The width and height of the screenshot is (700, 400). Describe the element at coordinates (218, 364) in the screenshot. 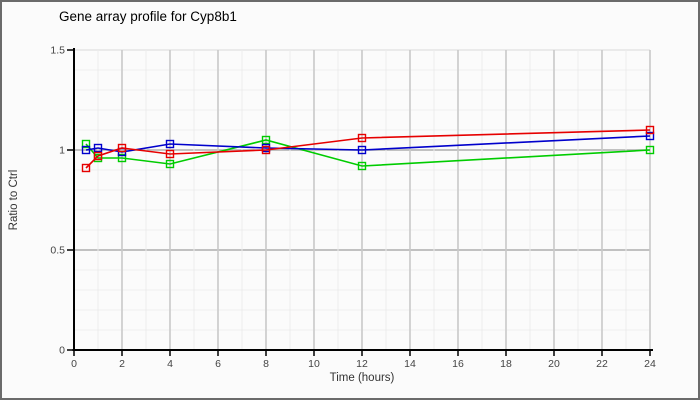

I see `x-tick-label: 6` at that location.